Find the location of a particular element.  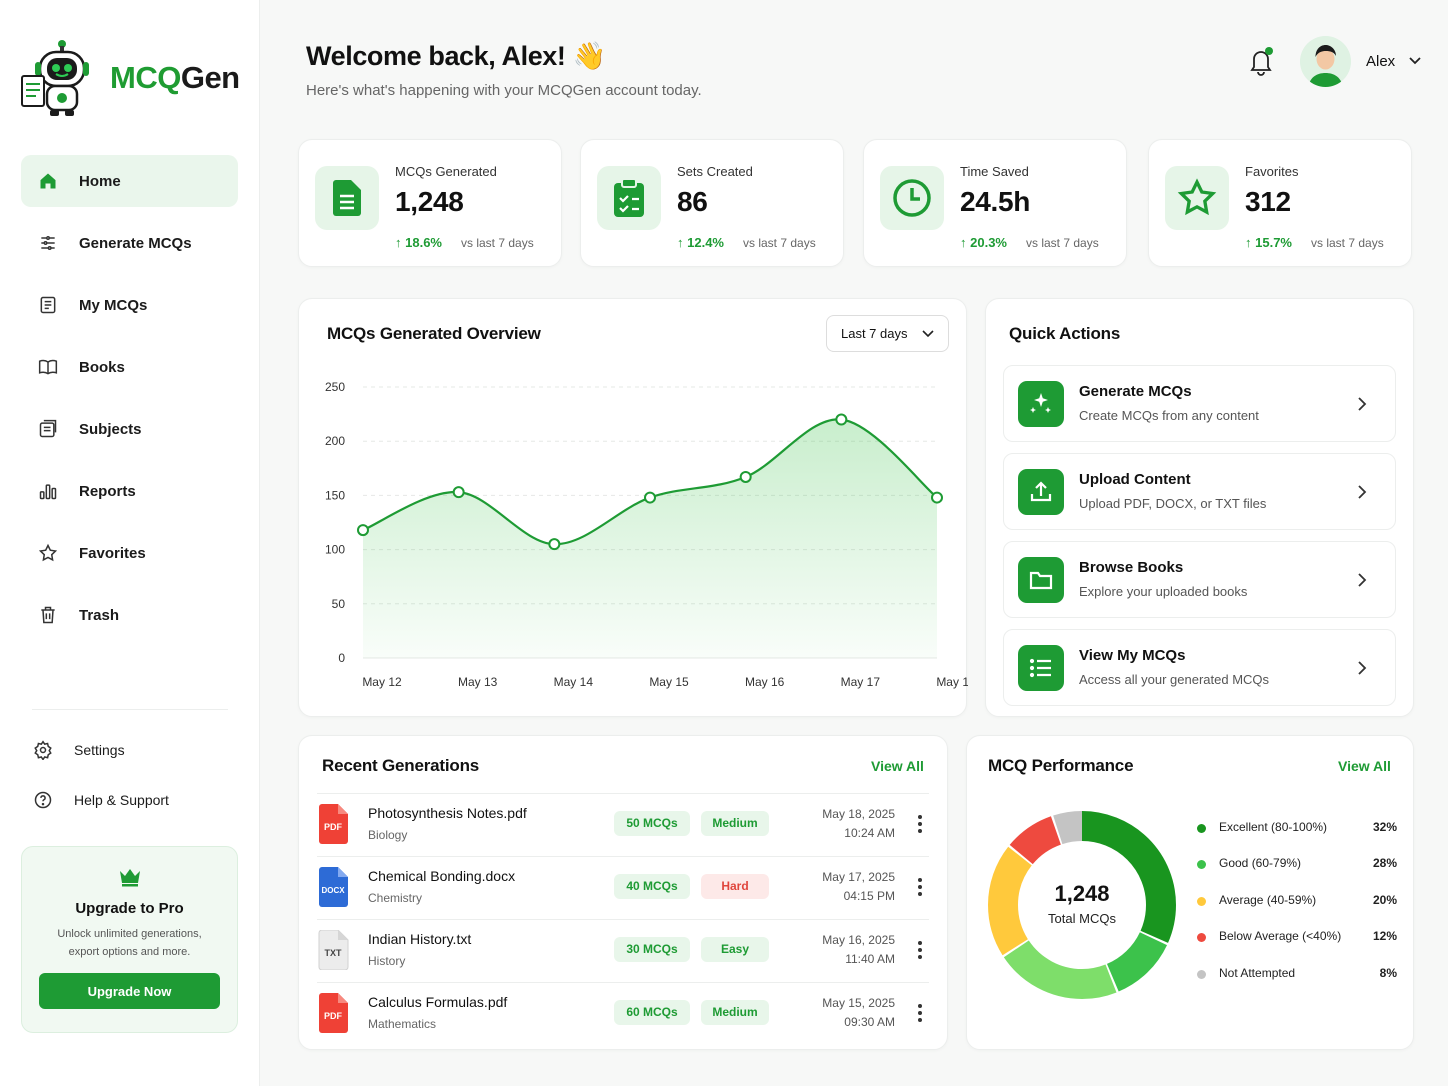

quick-action-subtitle: Upload PDF, DOCX, or TXT files is located at coordinates (1173, 503).